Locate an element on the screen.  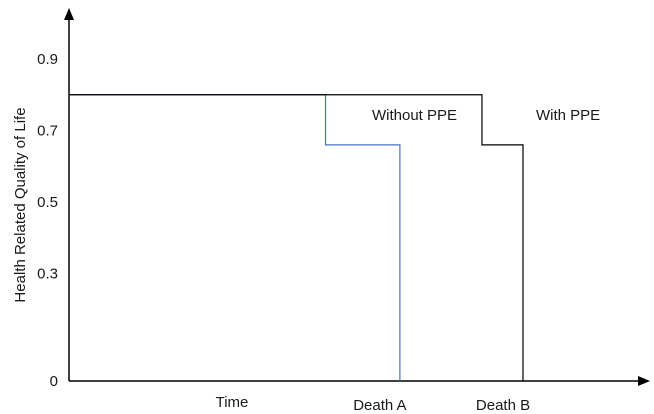
x-axis-label: Time is located at coordinates (232, 402).